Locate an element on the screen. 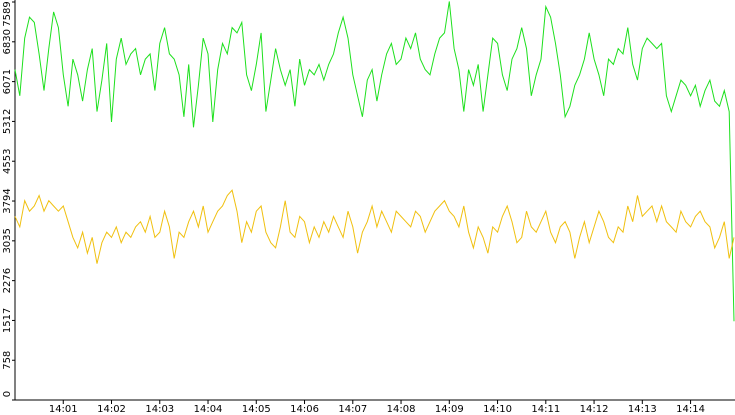 The image size is (735, 415). y-tick-label: 1517 is located at coordinates (7, 320).